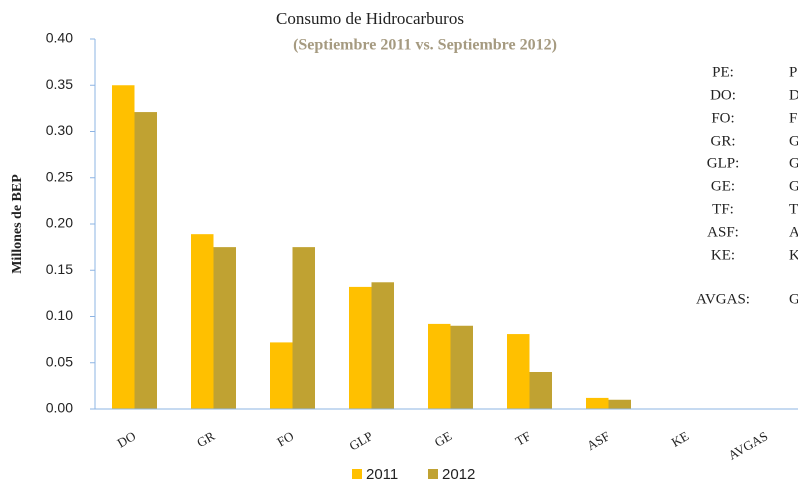 Image resolution: width=798 pixels, height=487 pixels. Describe the element at coordinates (793, 118) in the screenshot. I see `annotation-text: F` at that location.